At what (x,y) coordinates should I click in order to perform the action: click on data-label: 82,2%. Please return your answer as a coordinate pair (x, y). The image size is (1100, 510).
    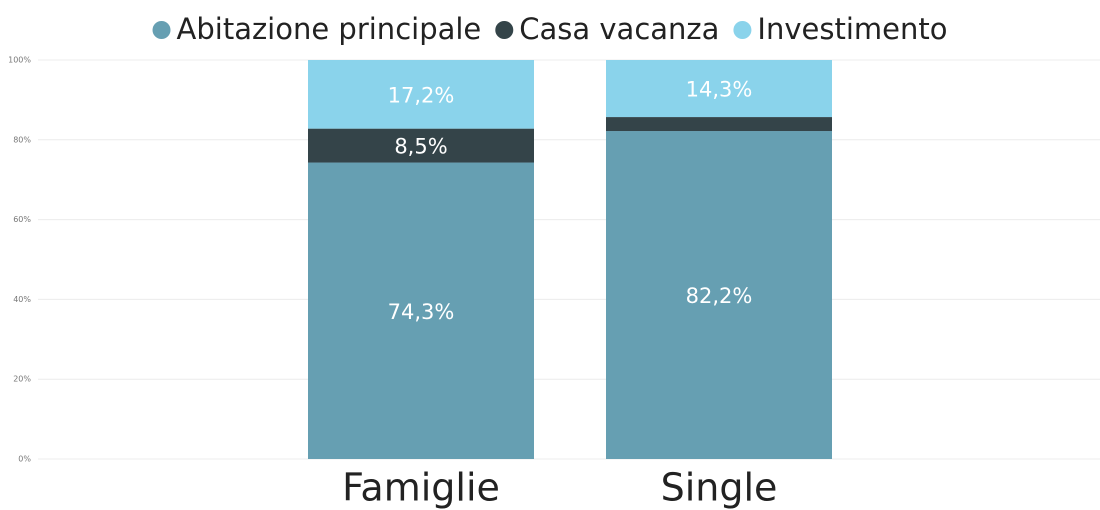
    Looking at the image, I should click on (719, 296).